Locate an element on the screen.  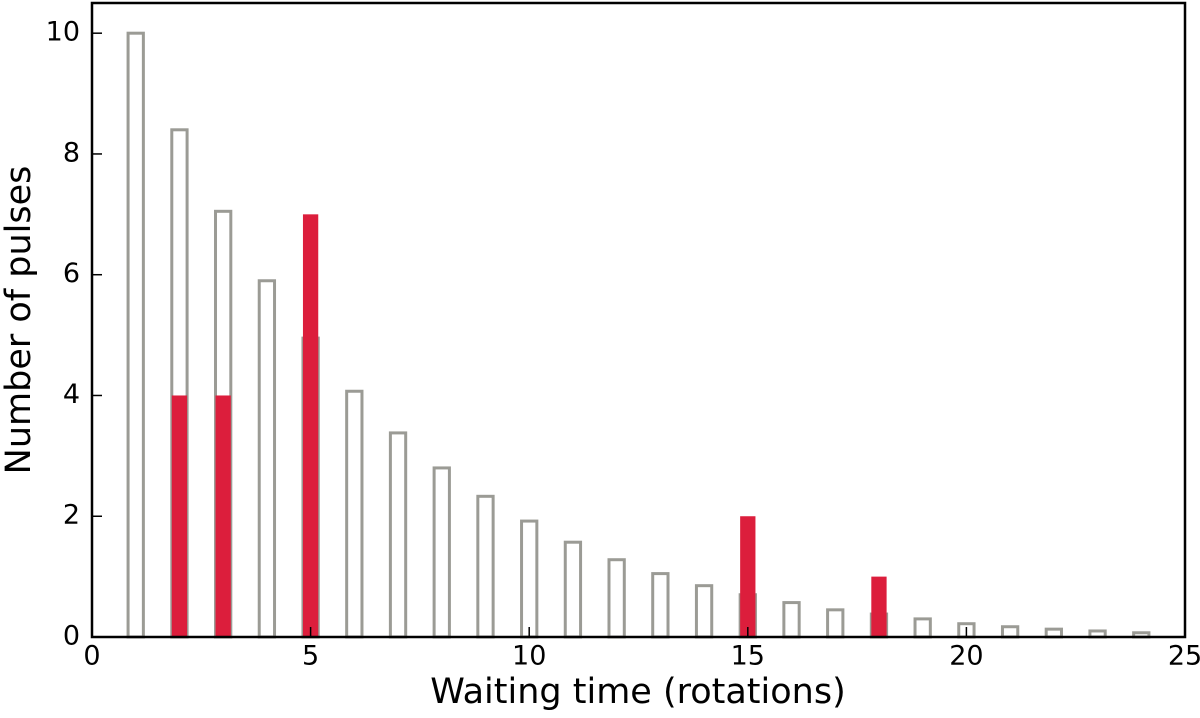
x-tick-label: 15 is located at coordinates (748, 656).